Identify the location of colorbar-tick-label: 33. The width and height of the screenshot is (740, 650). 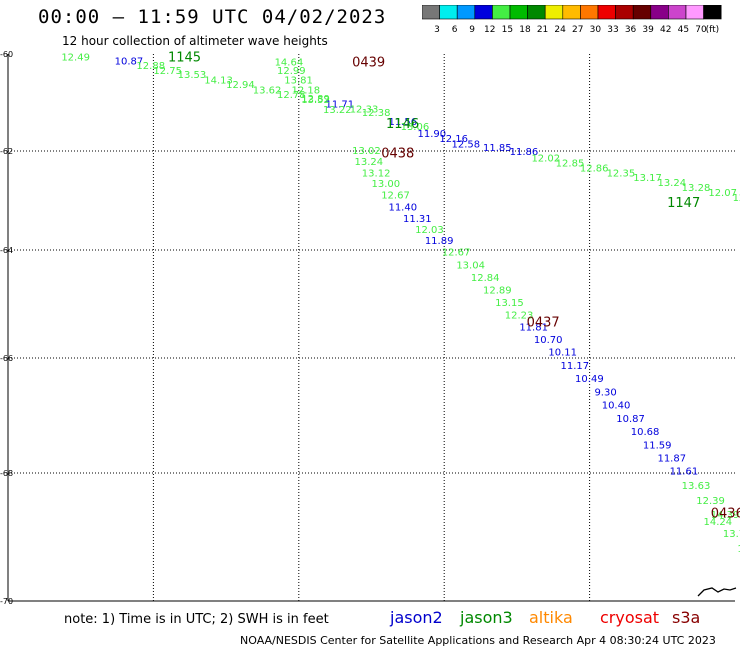
(612, 30).